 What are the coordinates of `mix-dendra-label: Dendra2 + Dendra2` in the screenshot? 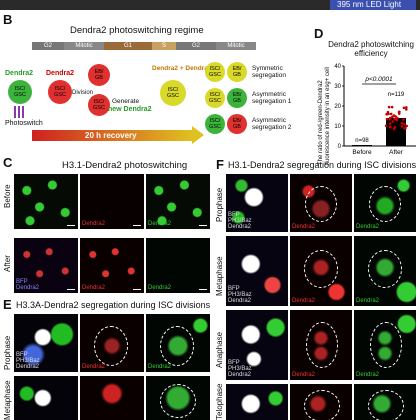 It's located at (182, 68).